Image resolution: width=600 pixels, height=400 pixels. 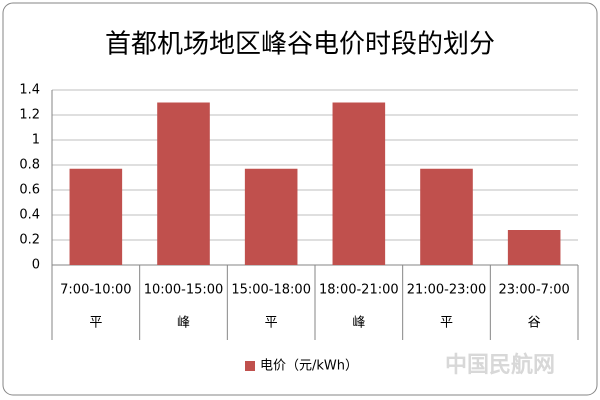 What do you see at coordinates (36, 265) in the screenshot?
I see `y-tick-label: 0` at bounding box center [36, 265].